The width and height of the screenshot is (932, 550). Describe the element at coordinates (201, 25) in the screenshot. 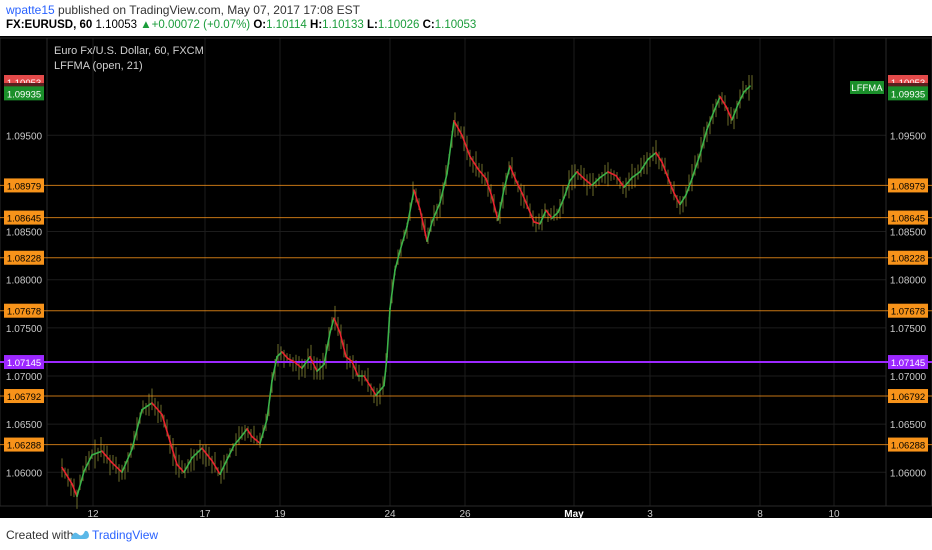

I see `price-change: +0.00072 (+0.07%)` at that location.